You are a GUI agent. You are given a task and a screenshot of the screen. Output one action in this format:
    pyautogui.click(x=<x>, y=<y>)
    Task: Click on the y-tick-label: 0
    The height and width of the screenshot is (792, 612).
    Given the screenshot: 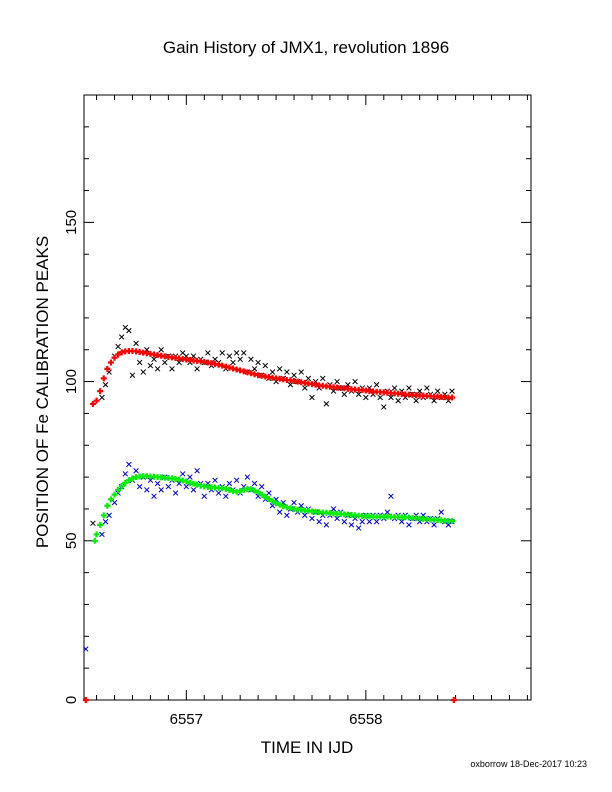 What is the action you would take?
    pyautogui.click(x=71, y=700)
    